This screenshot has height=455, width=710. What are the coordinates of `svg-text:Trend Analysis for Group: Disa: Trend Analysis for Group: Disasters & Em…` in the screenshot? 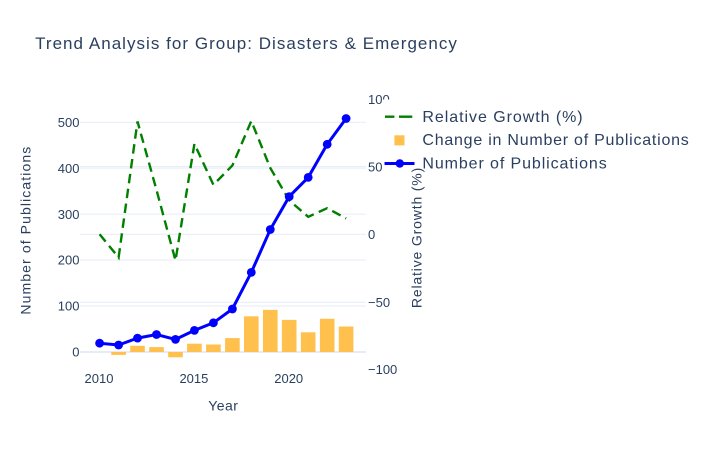 It's located at (246, 43).